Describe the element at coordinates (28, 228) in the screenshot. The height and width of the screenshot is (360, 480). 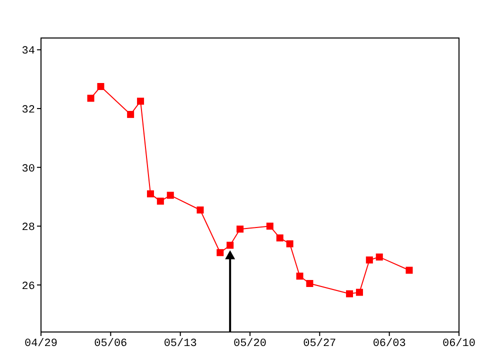
I see `y-tick-label: 28` at that location.